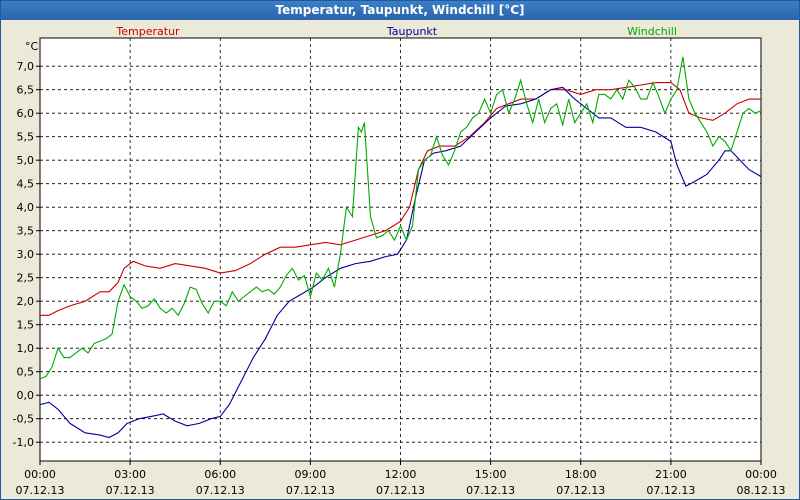 The image size is (800, 500). I want to click on y-tick-label: 7,0, so click(26, 66).